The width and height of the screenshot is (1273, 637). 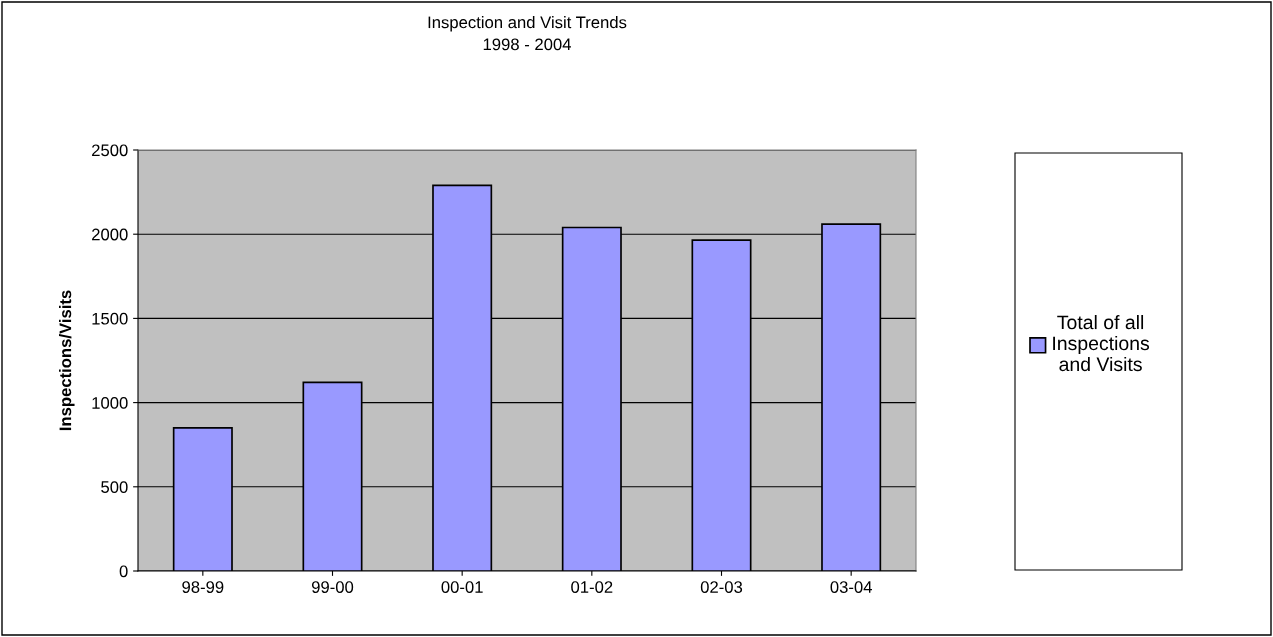 I want to click on chart-subtitle: 1998 - 2004, so click(x=527, y=44).